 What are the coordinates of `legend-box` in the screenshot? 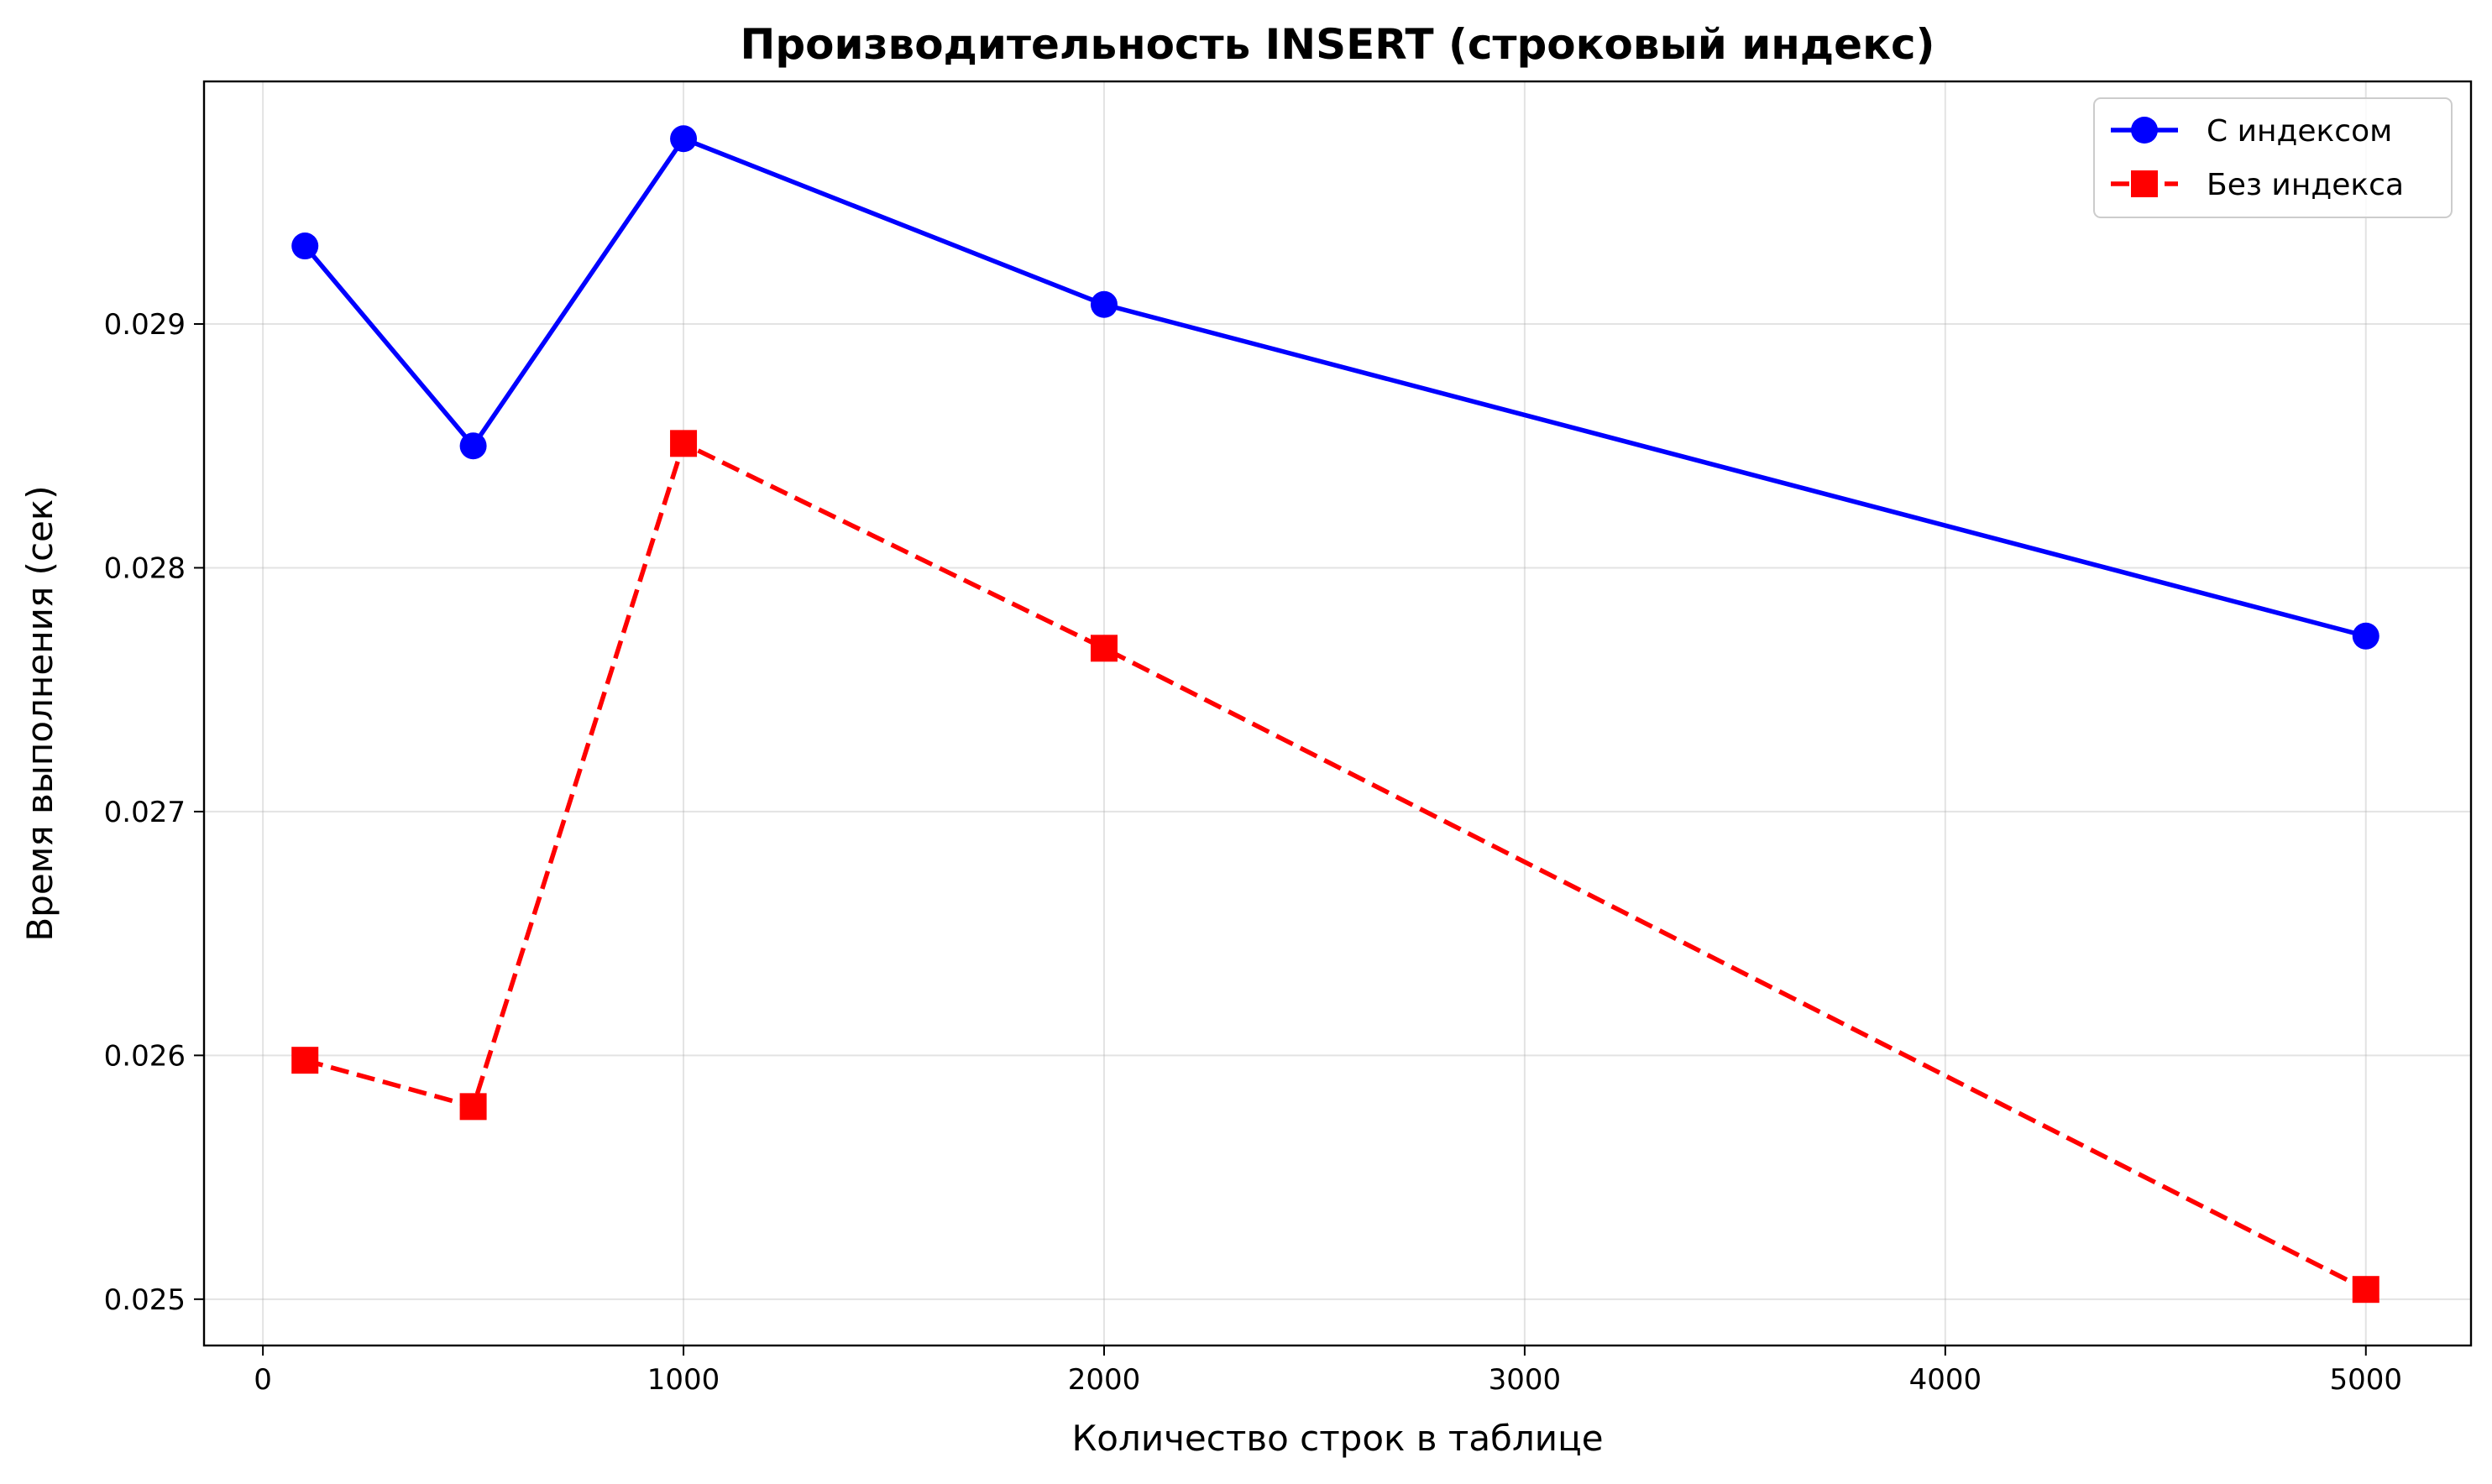 It's located at (2273, 157).